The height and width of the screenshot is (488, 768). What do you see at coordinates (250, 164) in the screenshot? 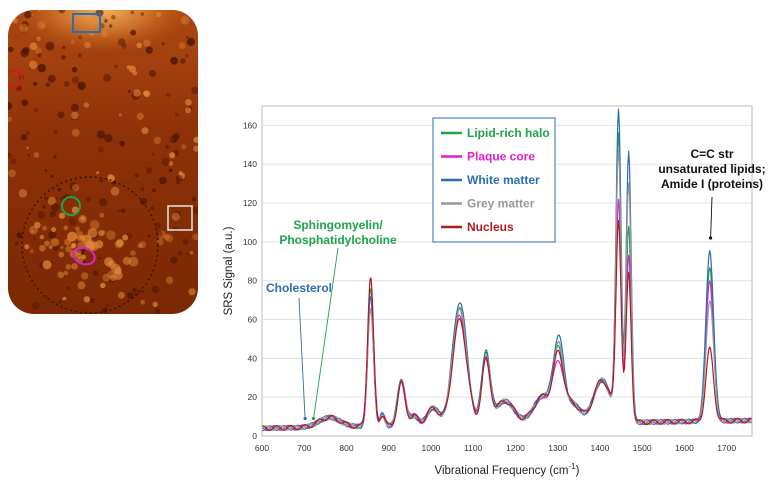
I see `y-tick-label: 140` at bounding box center [250, 164].